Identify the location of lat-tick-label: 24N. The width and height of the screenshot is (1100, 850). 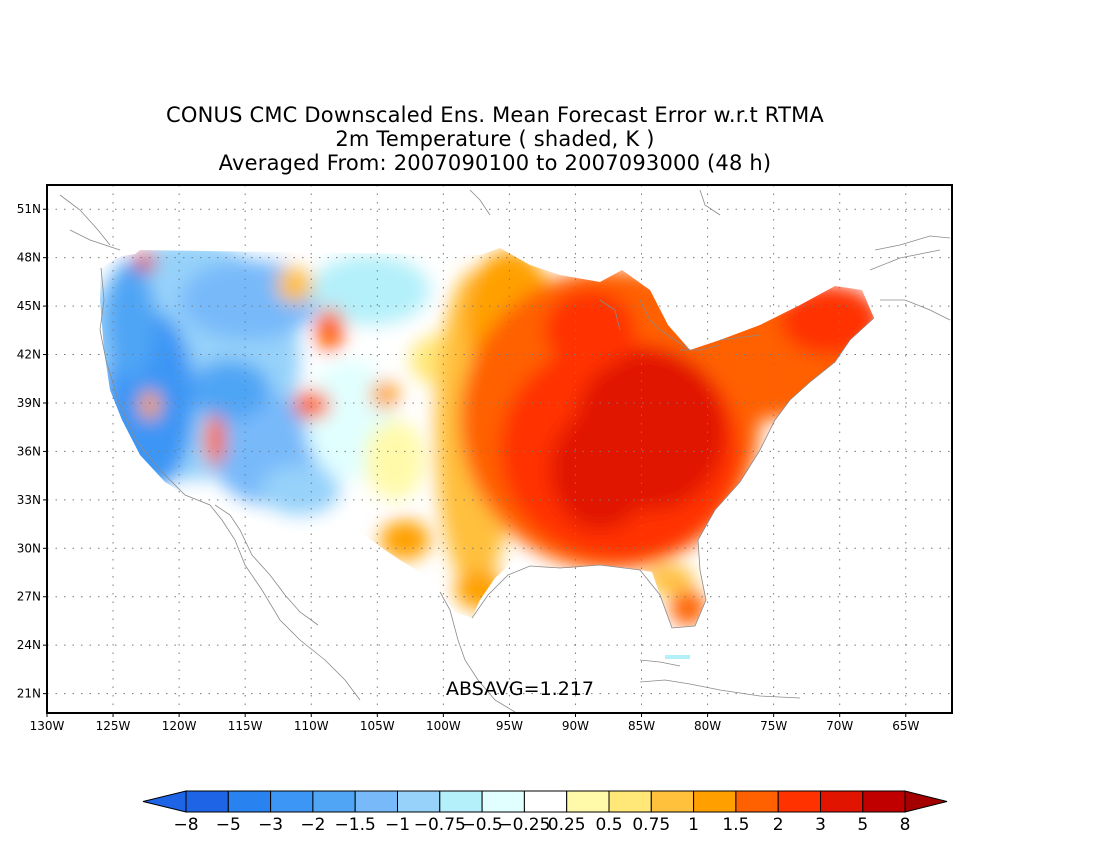
(29, 645).